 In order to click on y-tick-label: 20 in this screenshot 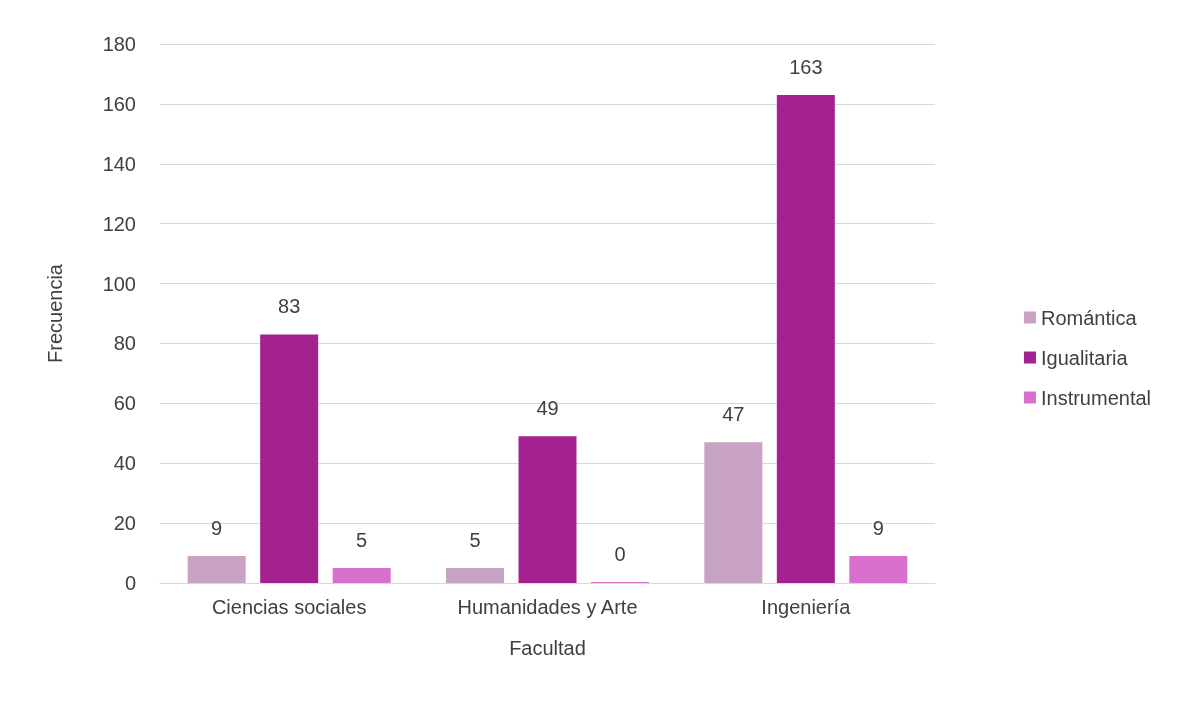, I will do `click(124, 523)`.